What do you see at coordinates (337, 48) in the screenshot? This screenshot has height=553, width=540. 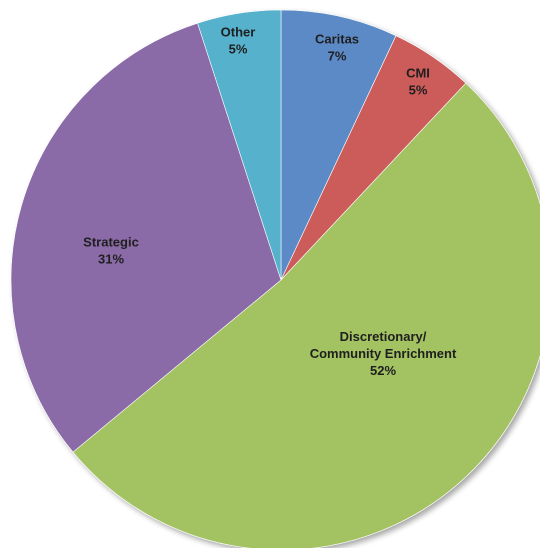 I see `pie-label-caritas: Caritas 7%` at bounding box center [337, 48].